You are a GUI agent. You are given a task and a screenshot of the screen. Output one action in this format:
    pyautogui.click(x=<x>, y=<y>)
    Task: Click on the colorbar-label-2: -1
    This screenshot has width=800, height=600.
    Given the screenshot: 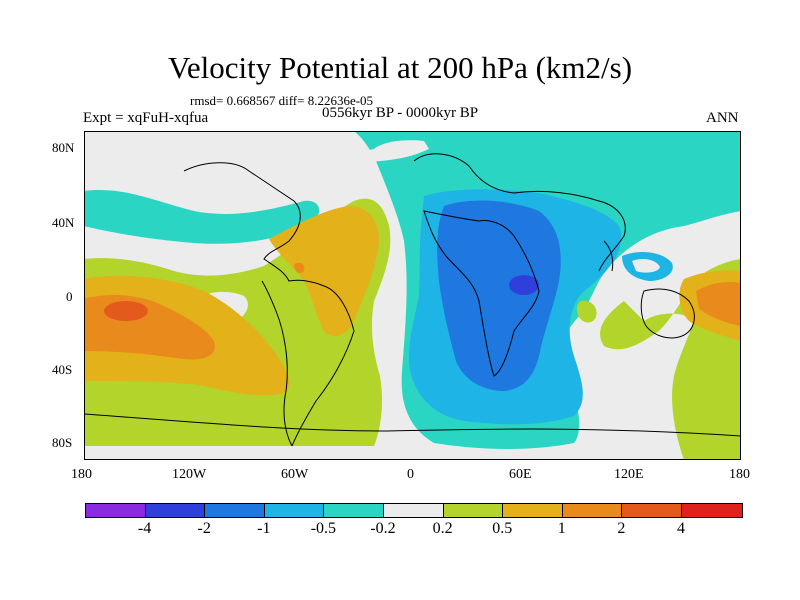 What is the action you would take?
    pyautogui.click(x=264, y=528)
    